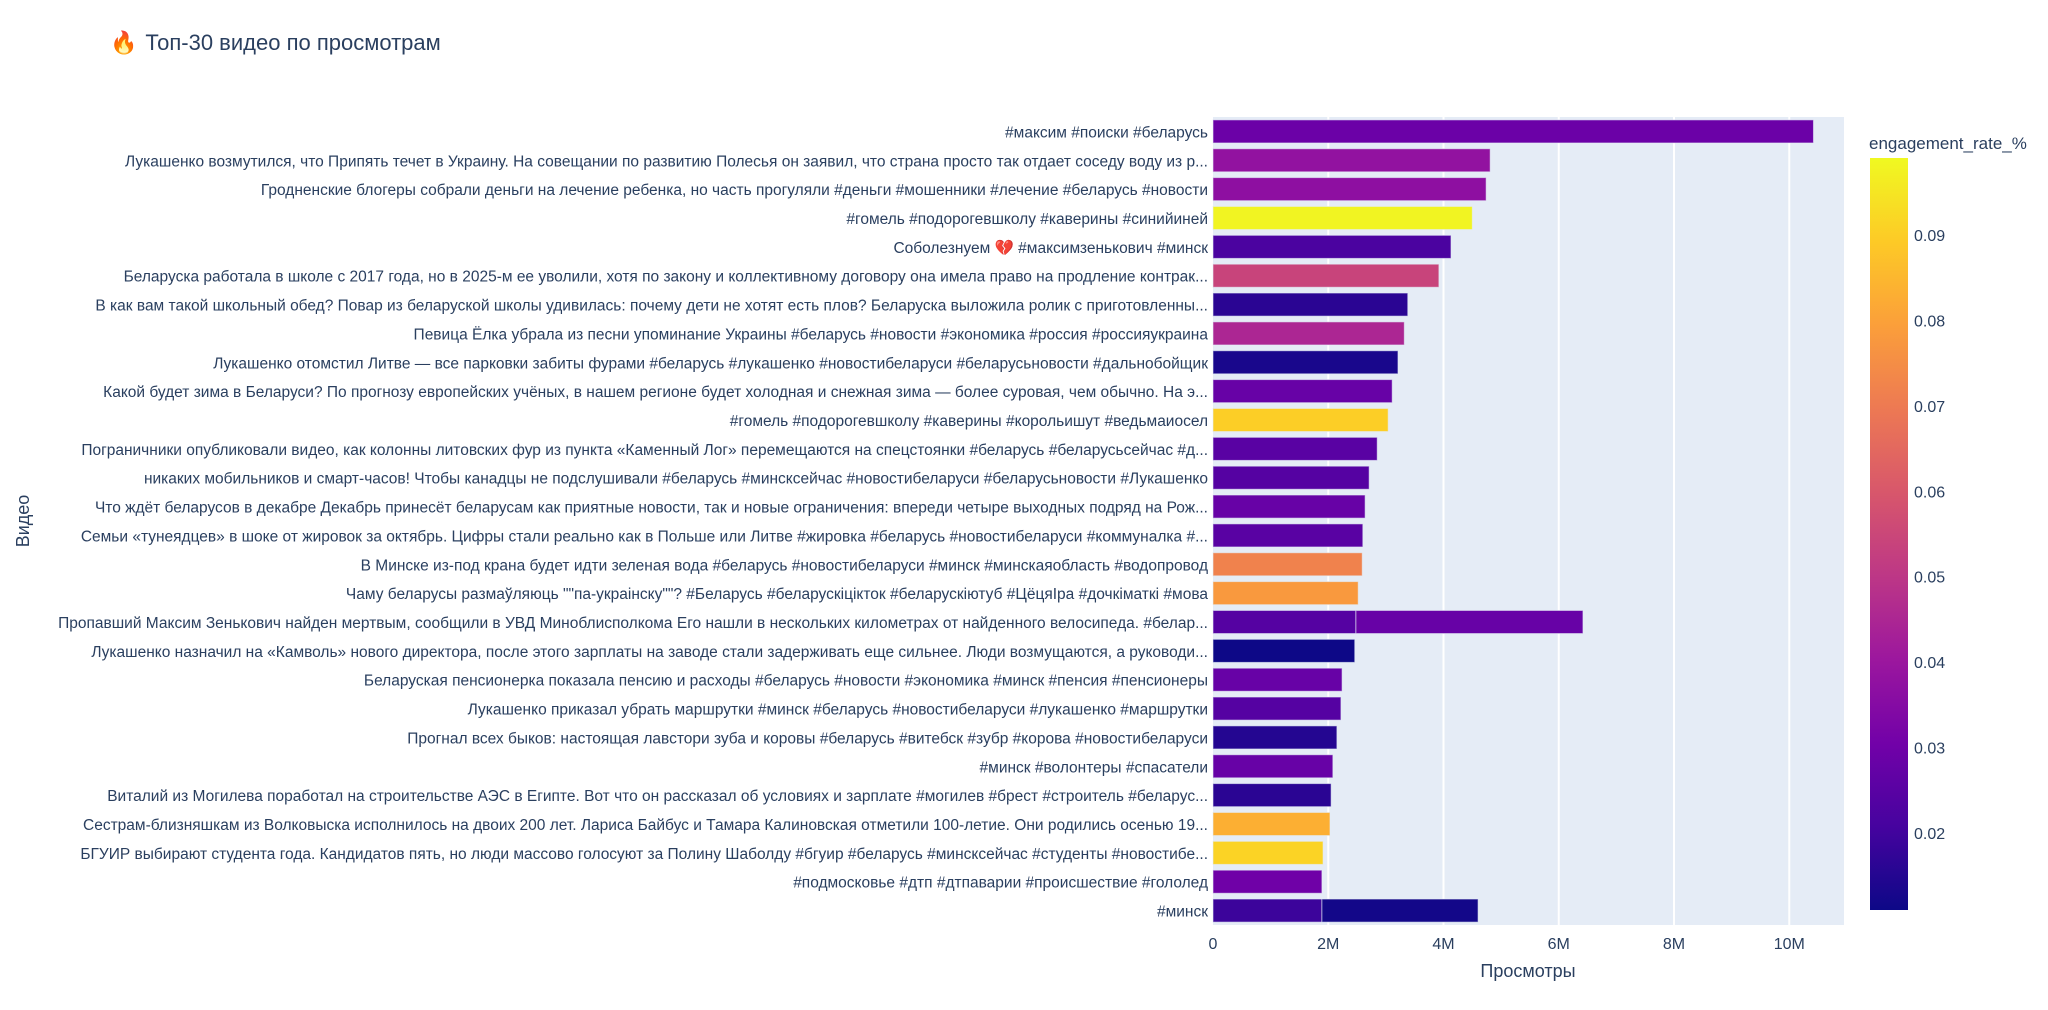  I want to click on colorbar-tick-label: 0.07, so click(1929, 407).